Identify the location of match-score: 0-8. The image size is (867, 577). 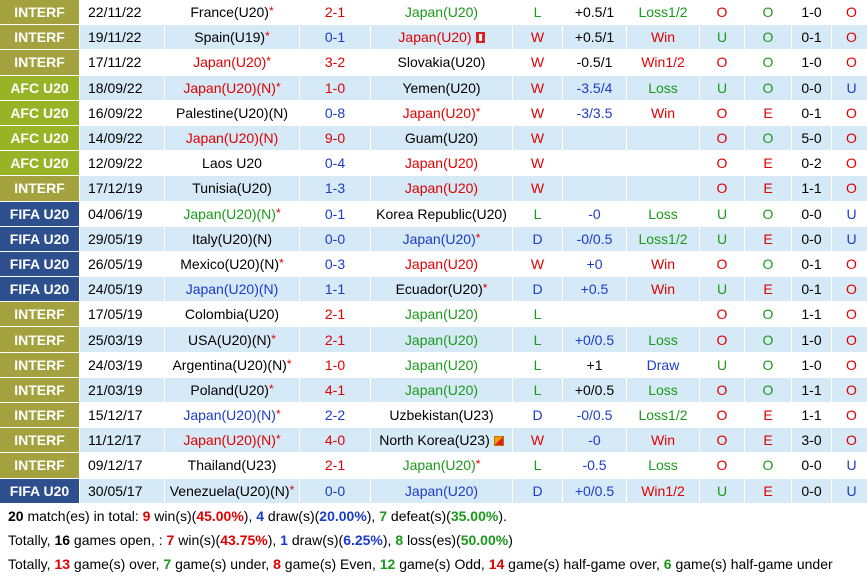
(335, 112).